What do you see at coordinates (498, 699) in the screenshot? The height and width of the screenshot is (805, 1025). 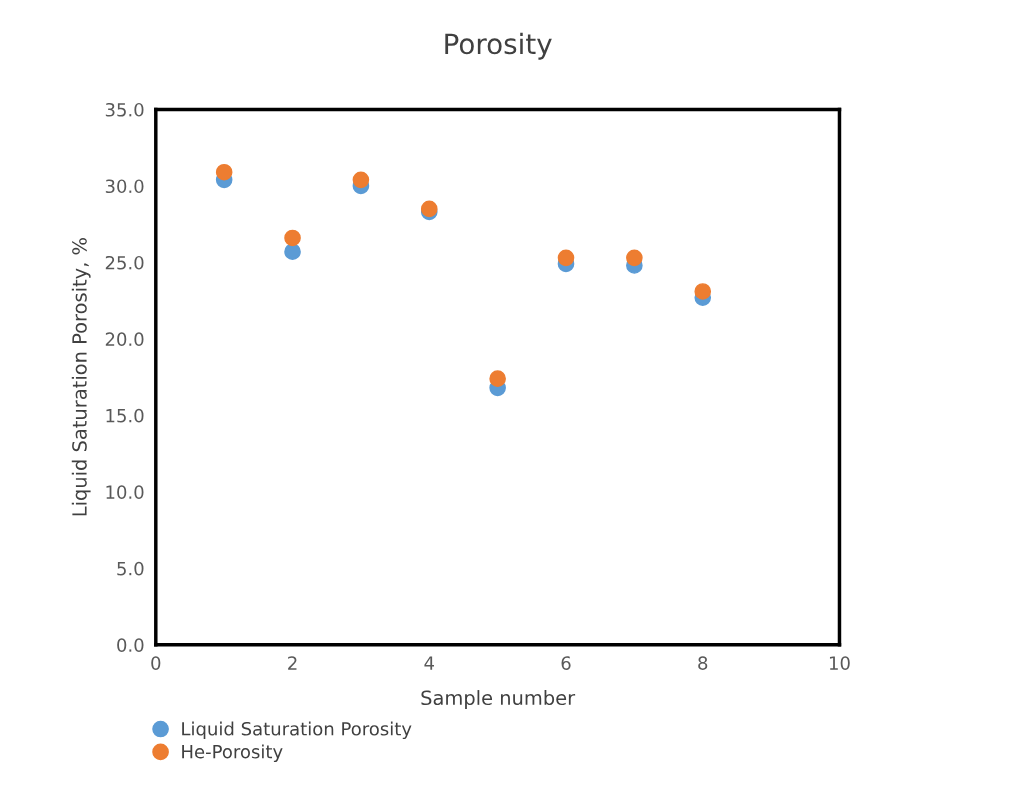 I see `x-axis-title: Sample number` at bounding box center [498, 699].